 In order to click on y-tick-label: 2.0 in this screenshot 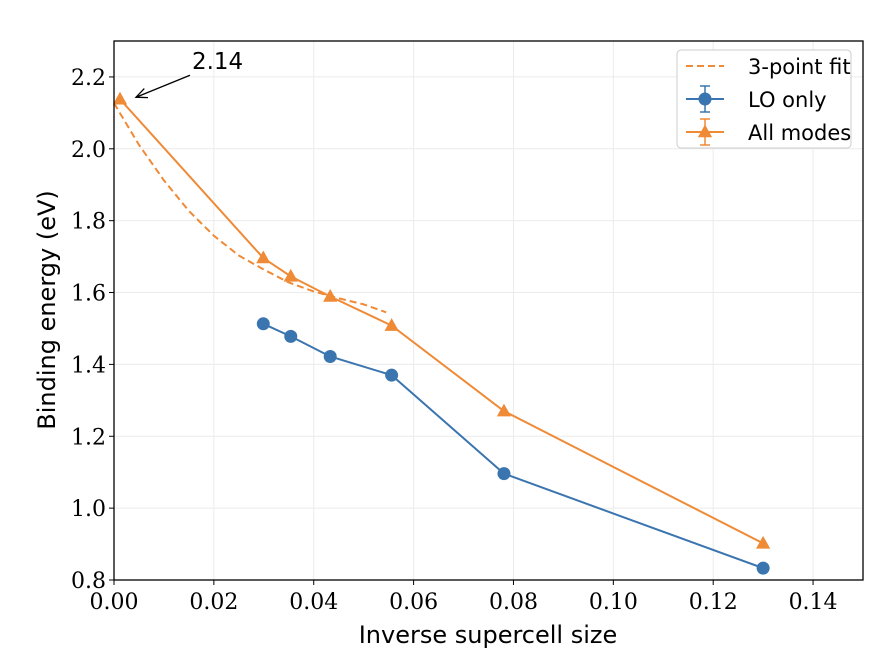, I will do `click(88, 150)`.